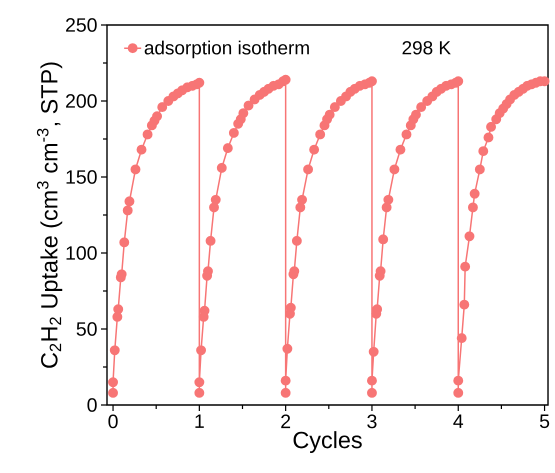 The width and height of the screenshot is (555, 473). What do you see at coordinates (81, 177) in the screenshot?
I see `y-tick-label: 150` at bounding box center [81, 177].